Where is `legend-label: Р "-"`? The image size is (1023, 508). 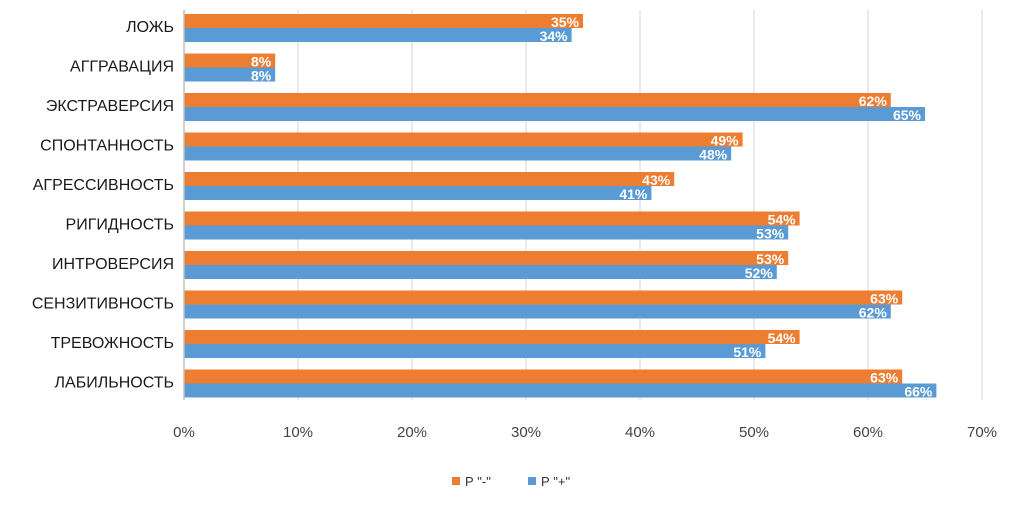
legend-label: Р "-" is located at coordinates (478, 481).